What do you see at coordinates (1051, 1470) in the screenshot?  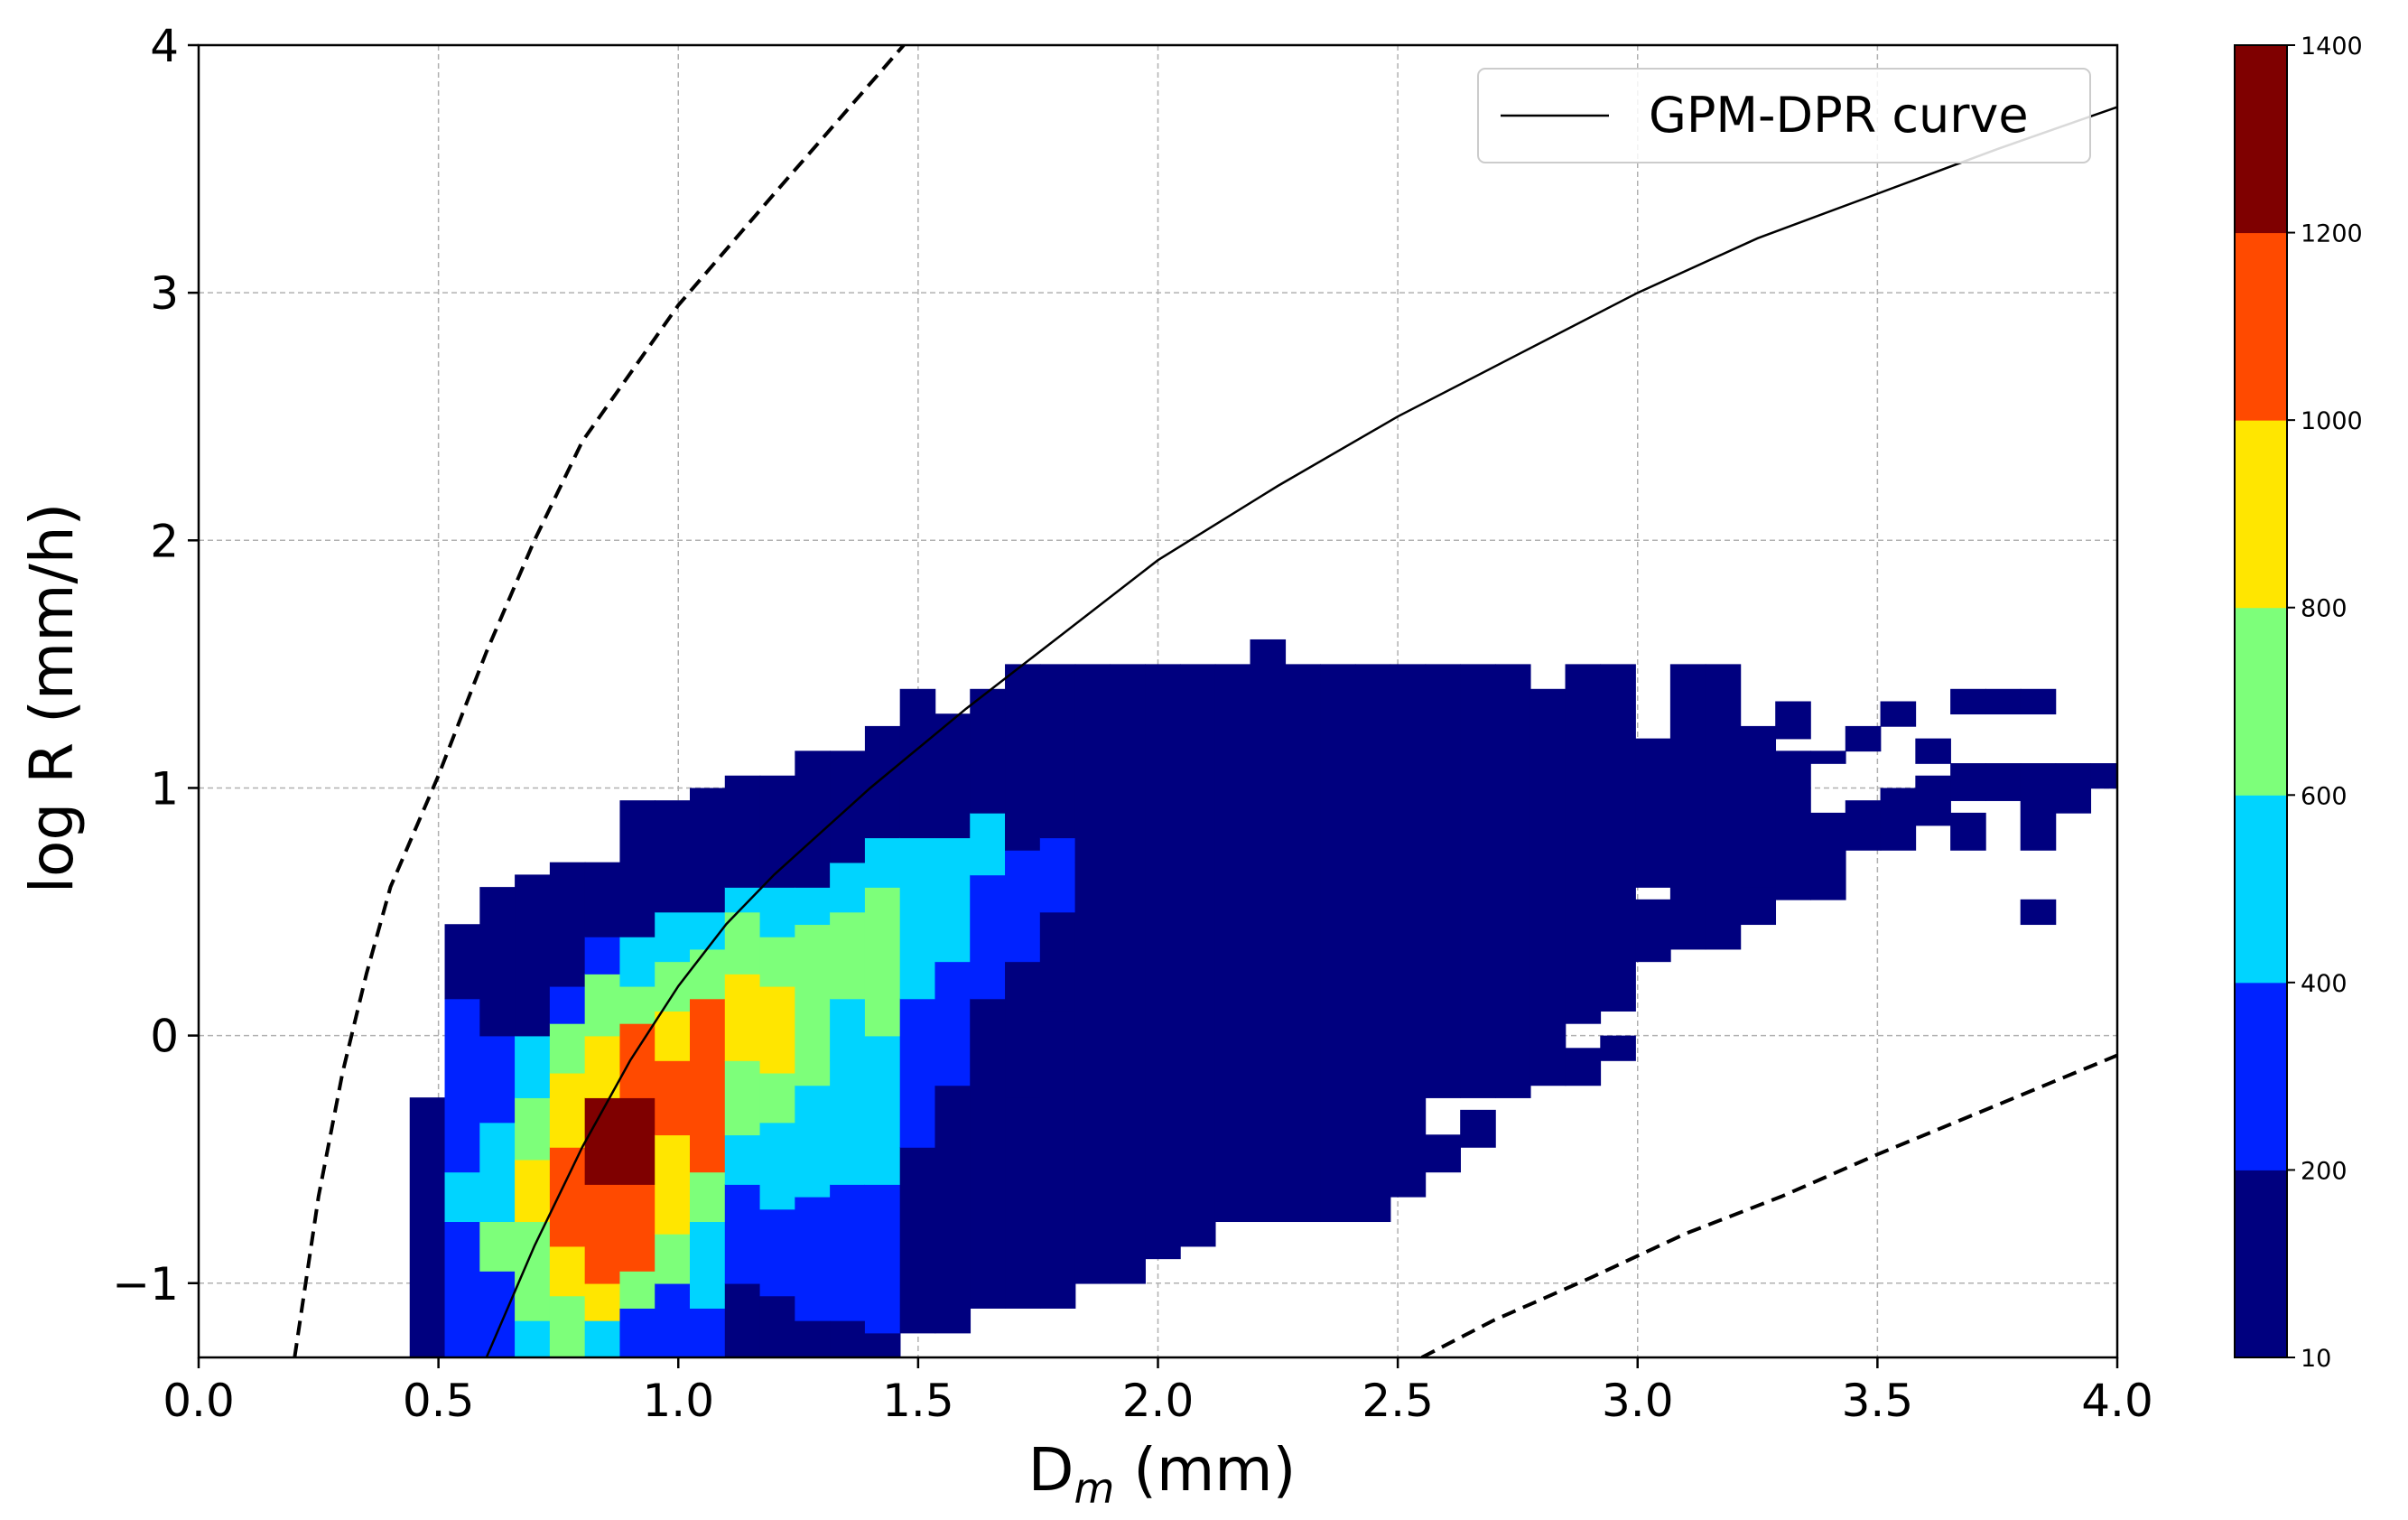 I see `x-axis-label-main: D` at bounding box center [1051, 1470].